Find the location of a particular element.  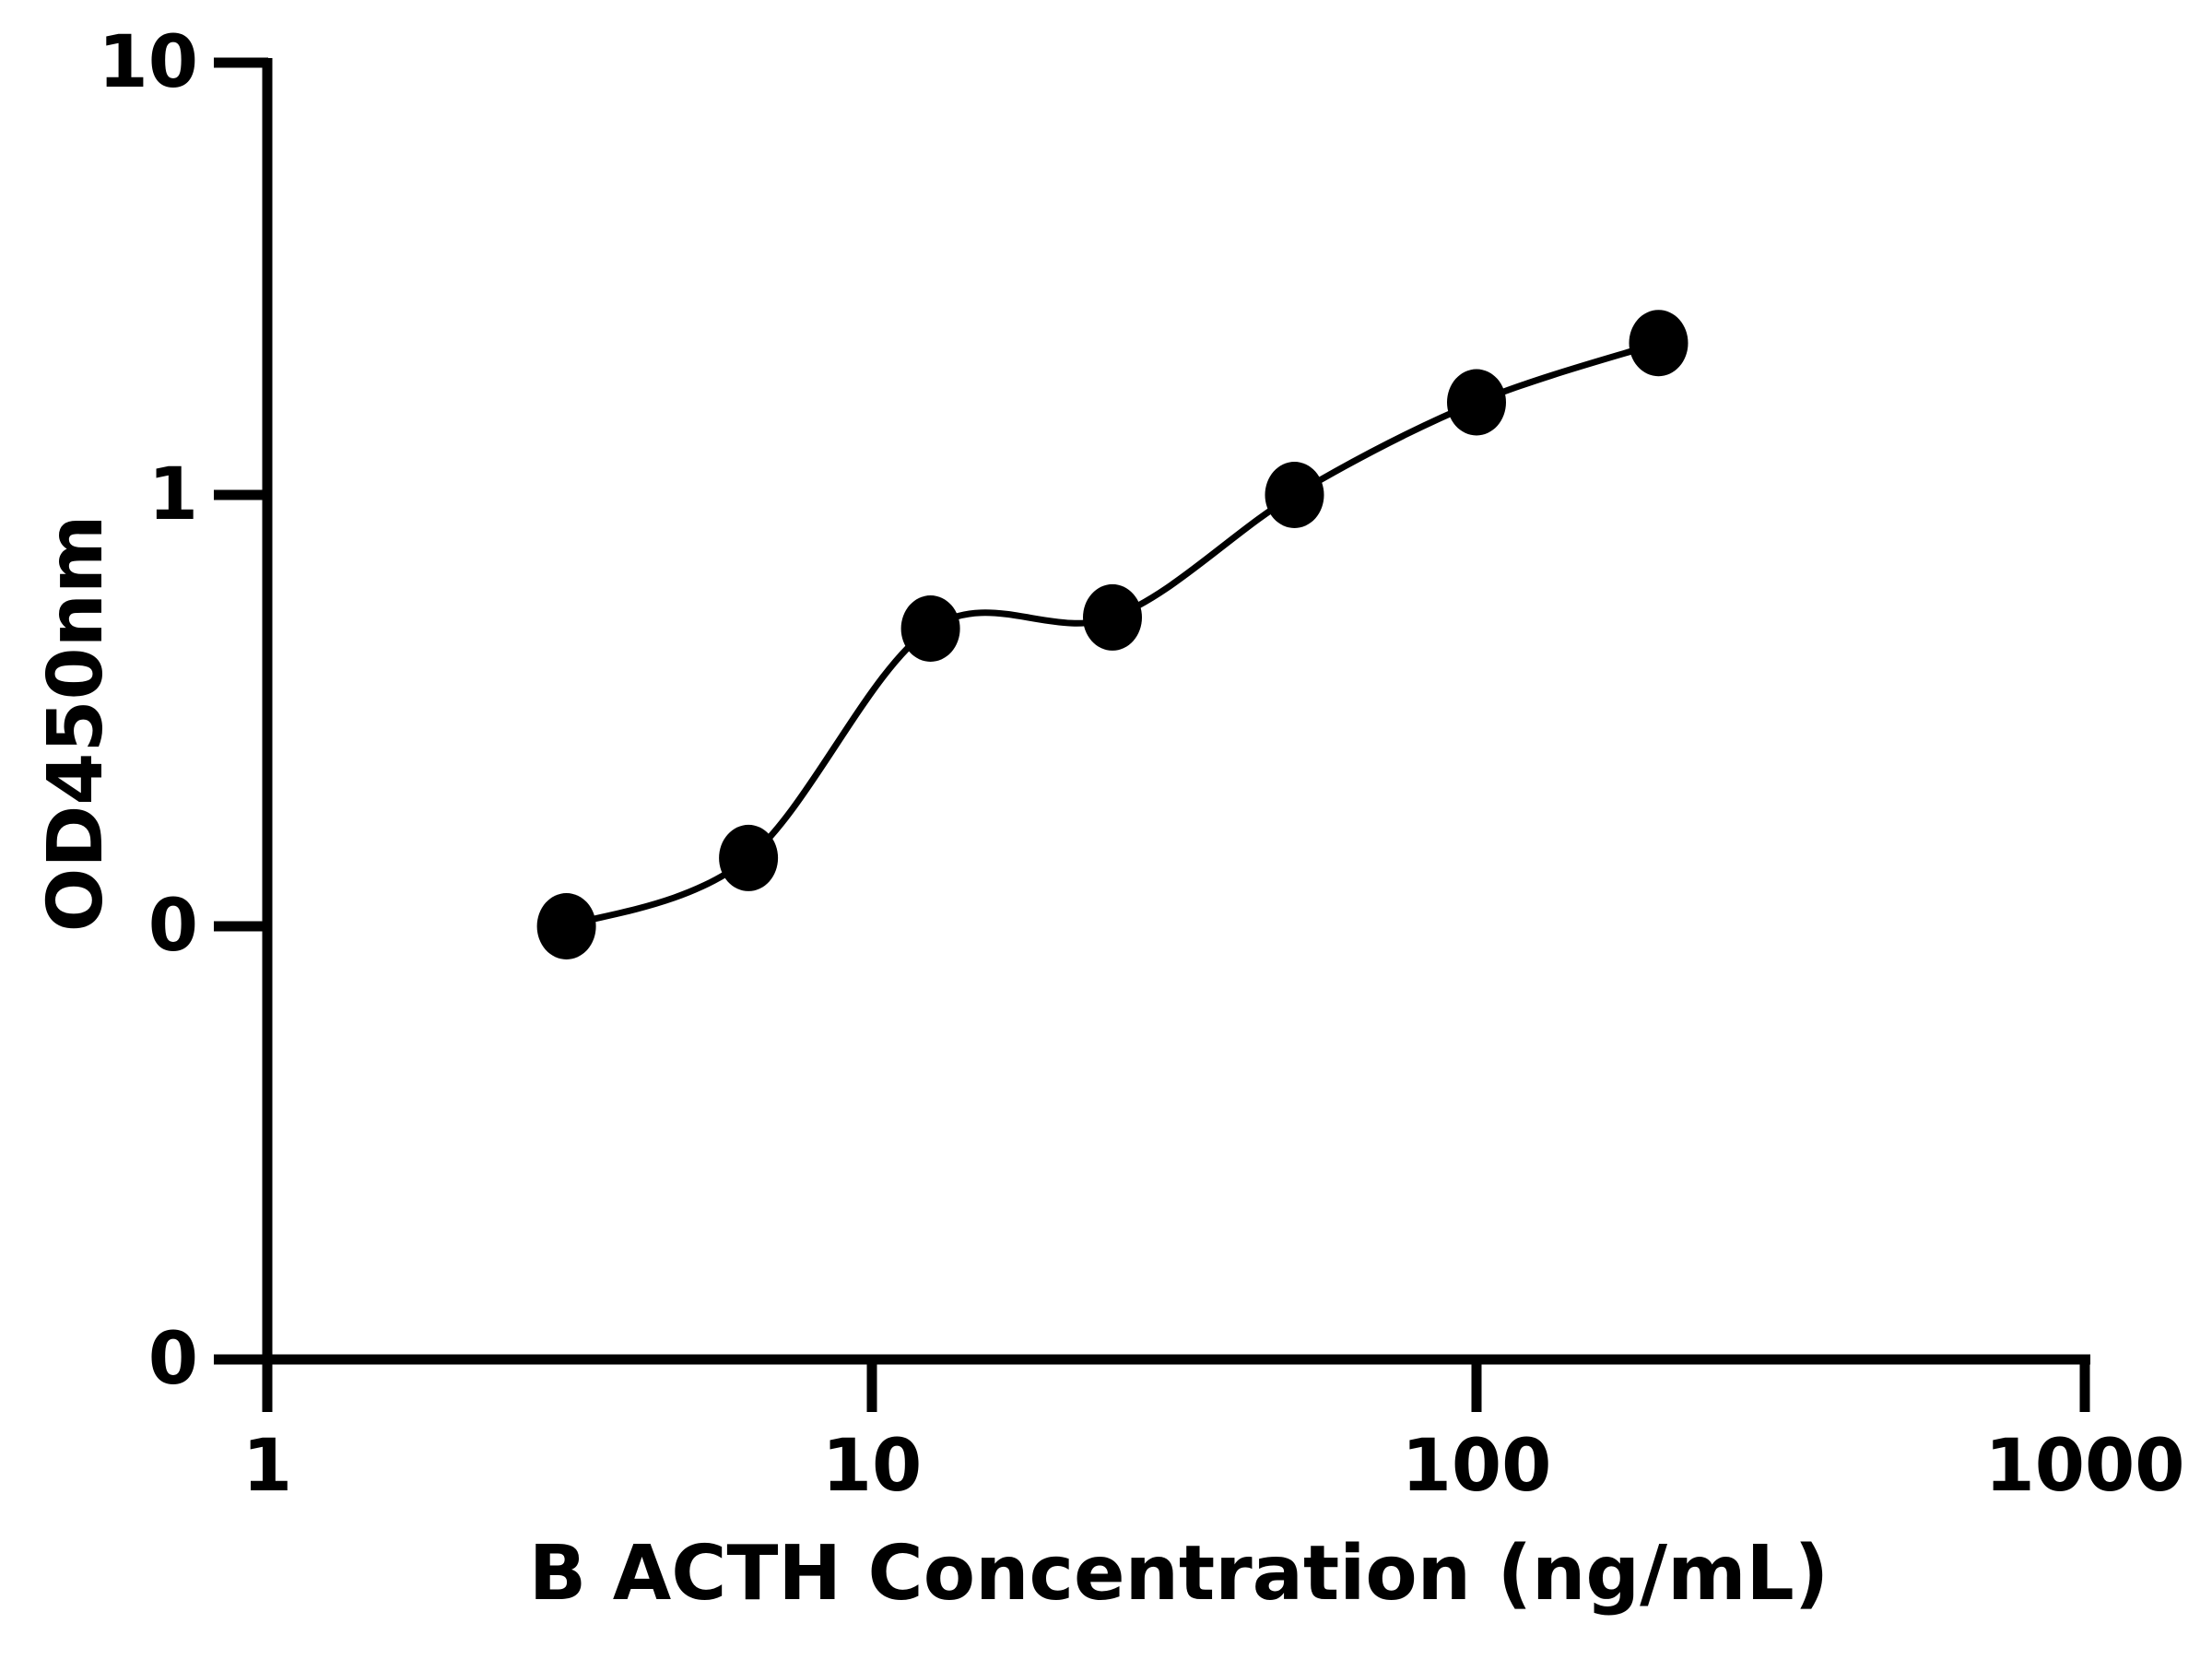

x-tick-label-1000: 1000 is located at coordinates (2084, 1466).